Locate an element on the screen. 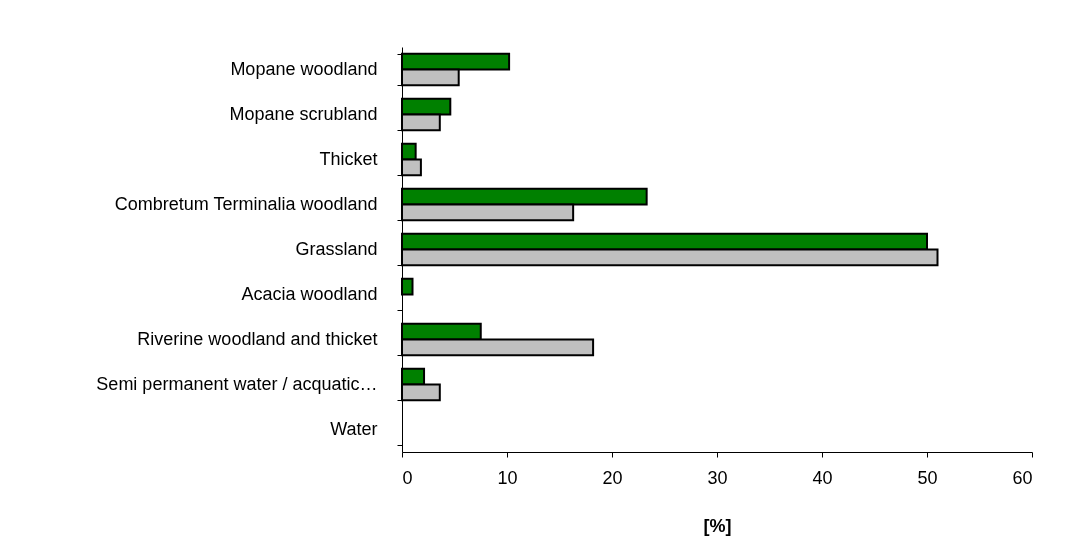 The width and height of the screenshot is (1077, 554). y-tick-label: Mopane woodland is located at coordinates (304, 69).